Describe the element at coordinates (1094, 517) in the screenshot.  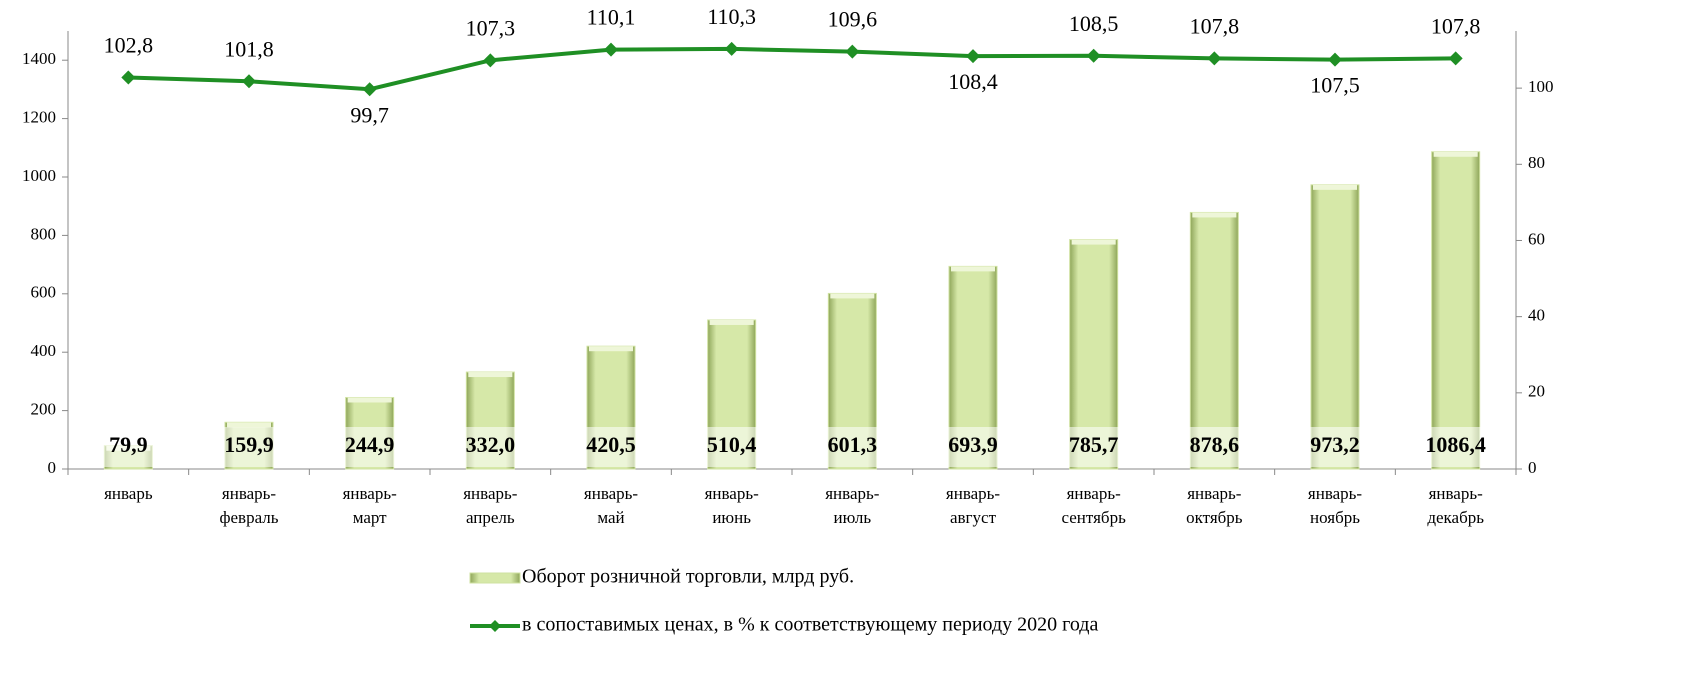
I see `x-tick-label-line: сентябрь` at that location.